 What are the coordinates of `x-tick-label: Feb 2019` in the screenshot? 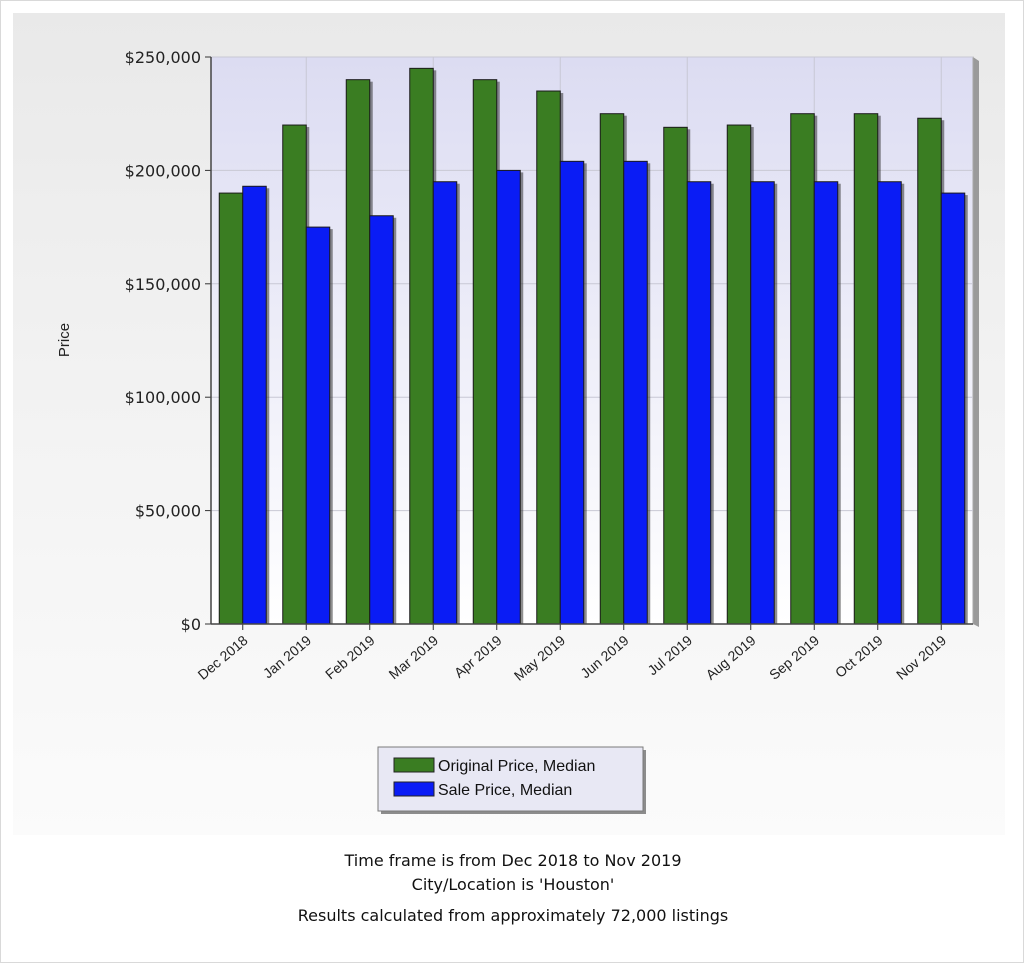 It's located at (350, 657).